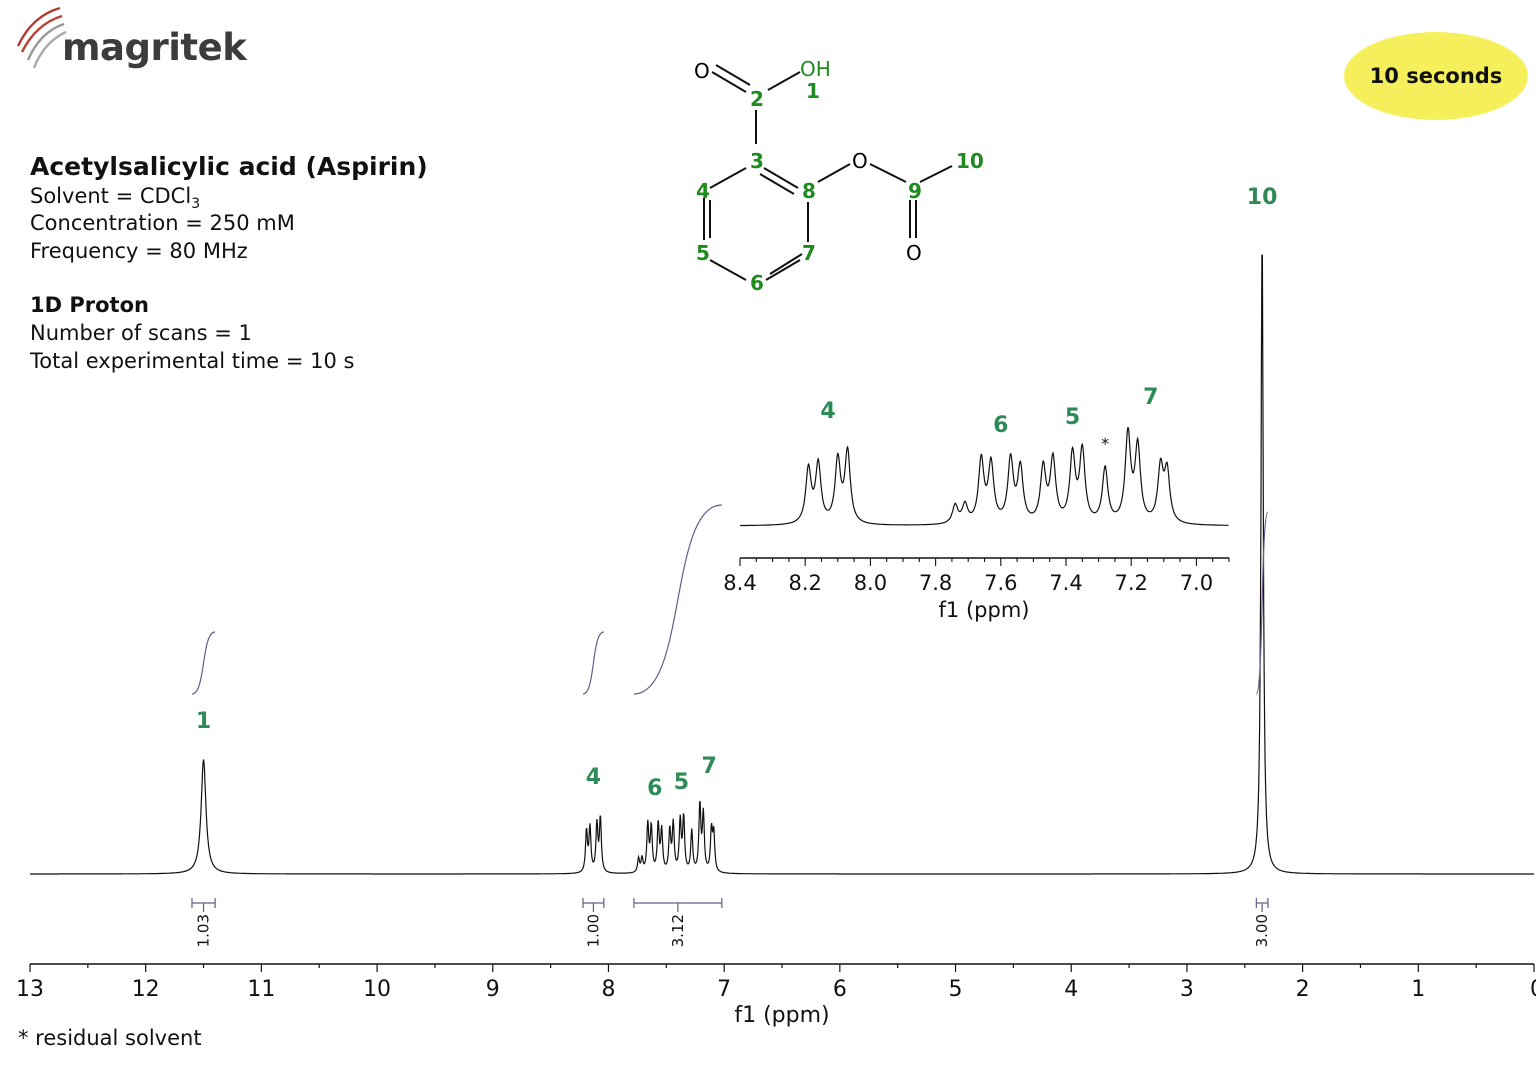 The height and width of the screenshot is (1070, 1536). I want to click on x-tick-label: 2, so click(1303, 989).